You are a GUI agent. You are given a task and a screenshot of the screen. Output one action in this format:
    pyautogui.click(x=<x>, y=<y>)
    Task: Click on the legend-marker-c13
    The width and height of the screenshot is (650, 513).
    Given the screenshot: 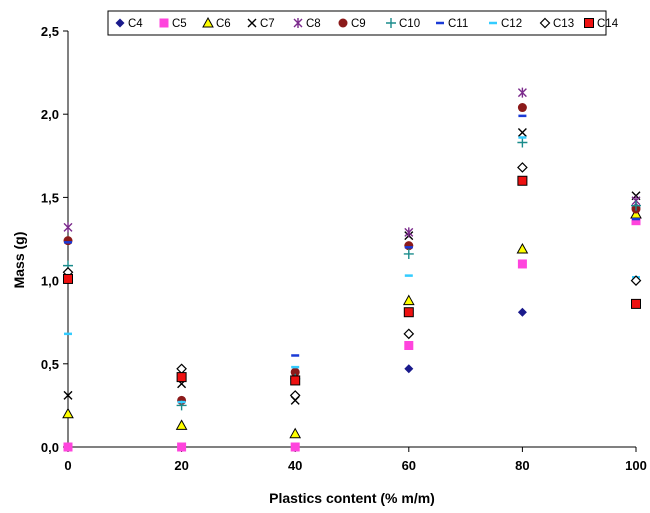 What is the action you would take?
    pyautogui.click(x=545, y=23)
    